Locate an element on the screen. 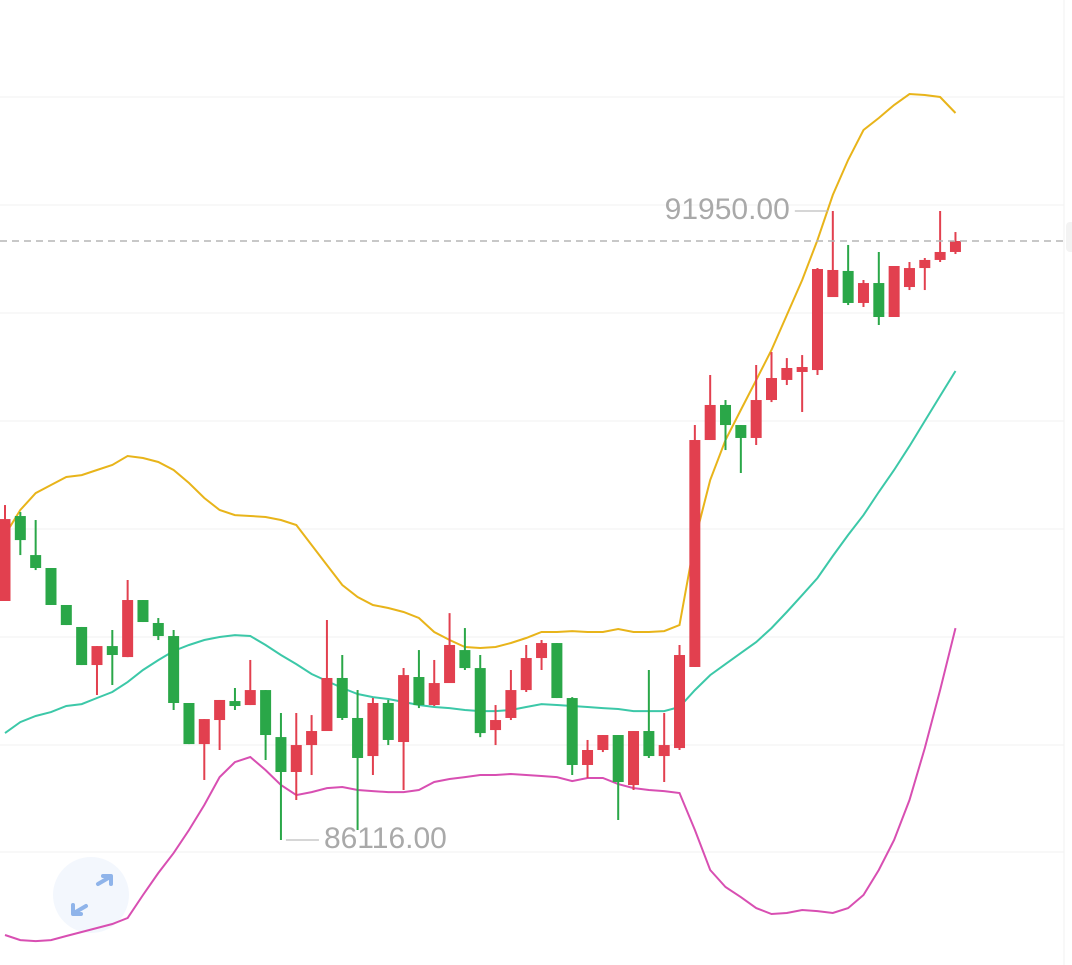 The width and height of the screenshot is (1072, 965). annotation-label: 91950.00 is located at coordinates (727, 209).